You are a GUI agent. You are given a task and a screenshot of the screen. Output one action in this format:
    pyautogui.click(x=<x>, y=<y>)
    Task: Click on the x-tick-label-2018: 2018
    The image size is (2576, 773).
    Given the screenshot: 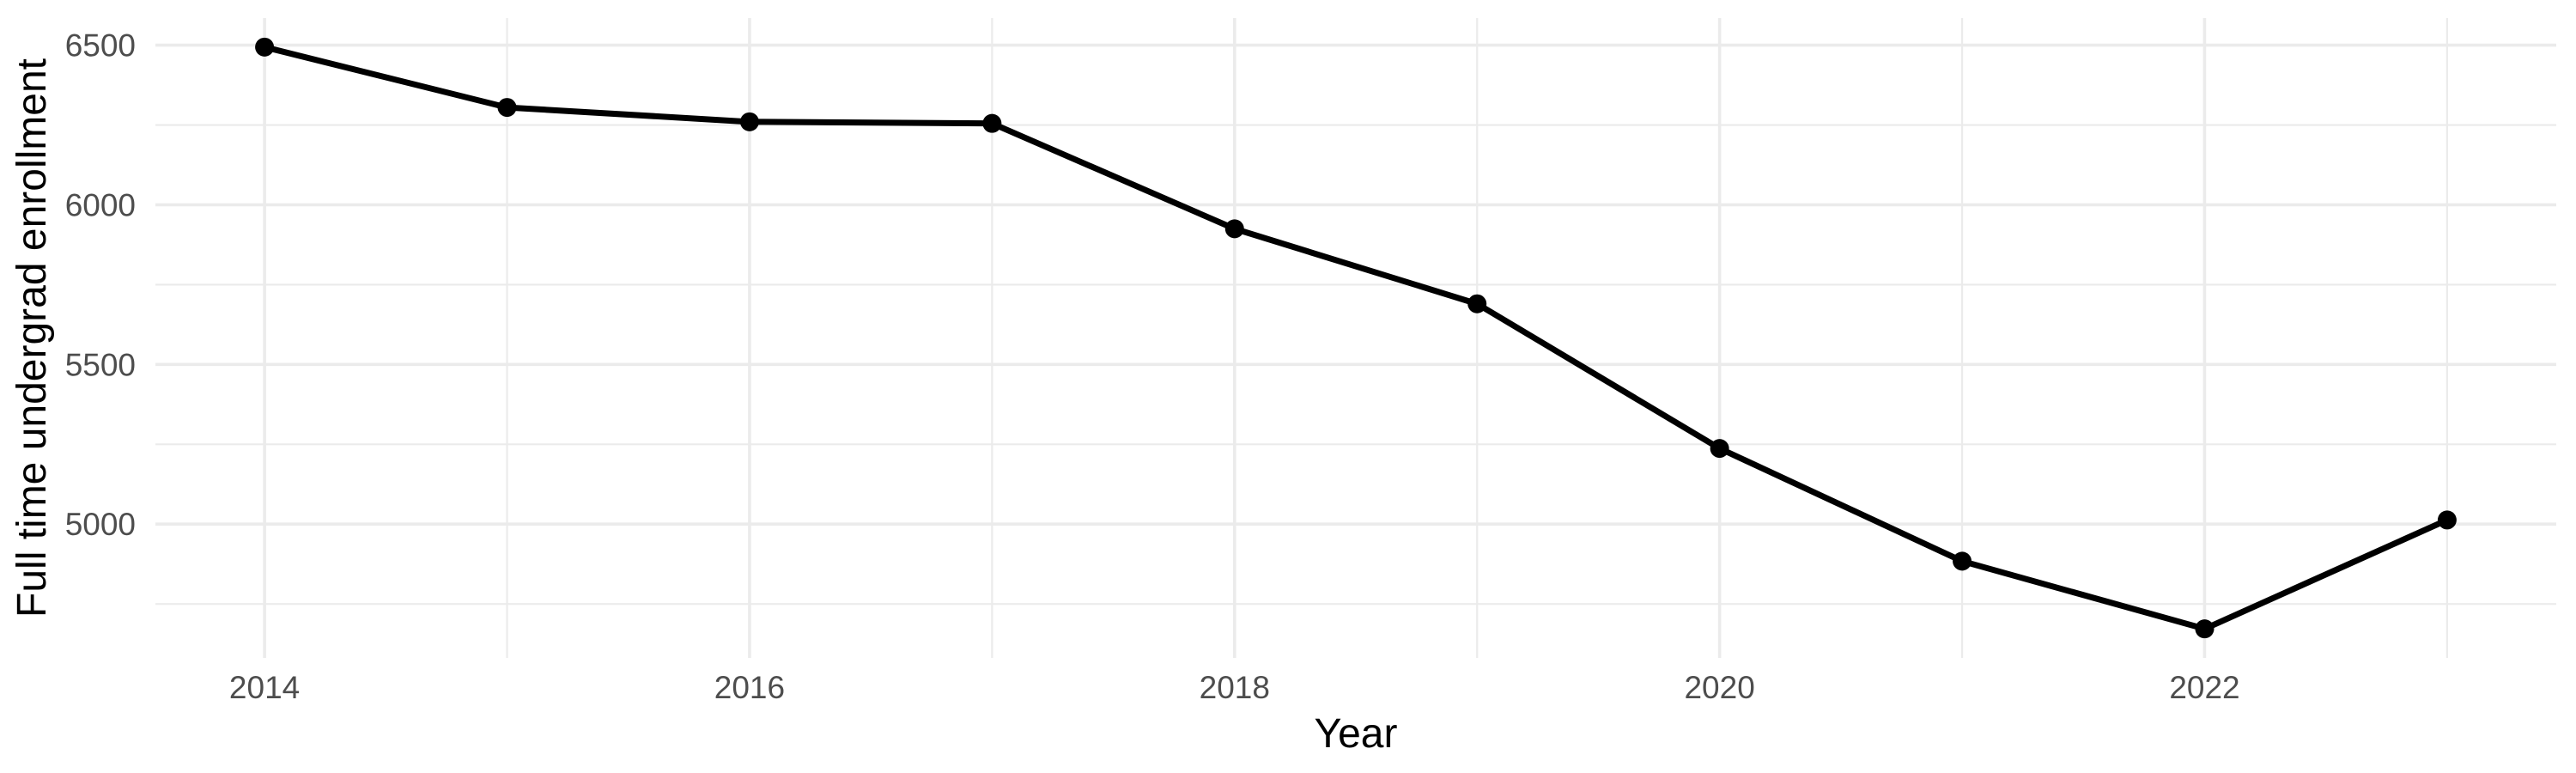 What is the action you would take?
    pyautogui.click(x=1235, y=687)
    